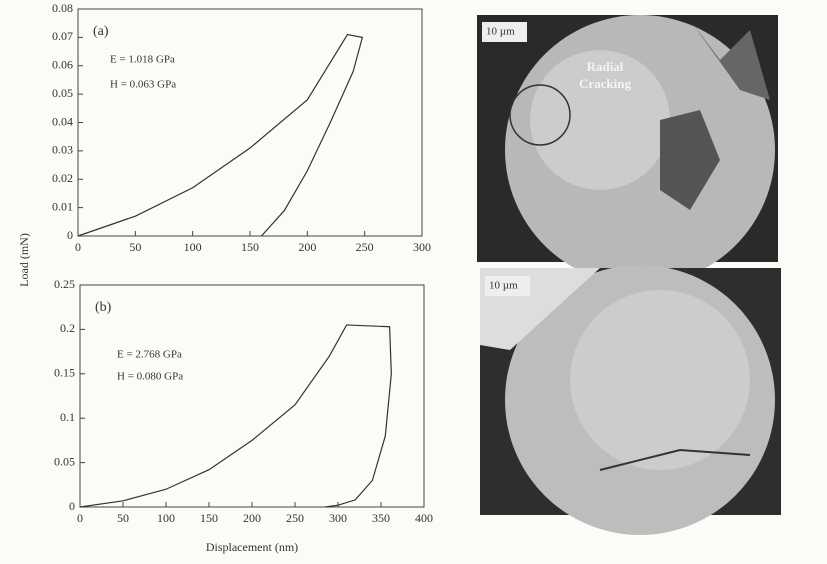 Image resolution: width=827 pixels, height=564 pixels. I want to click on x-axis-label: Displacement (nm), so click(252, 547).